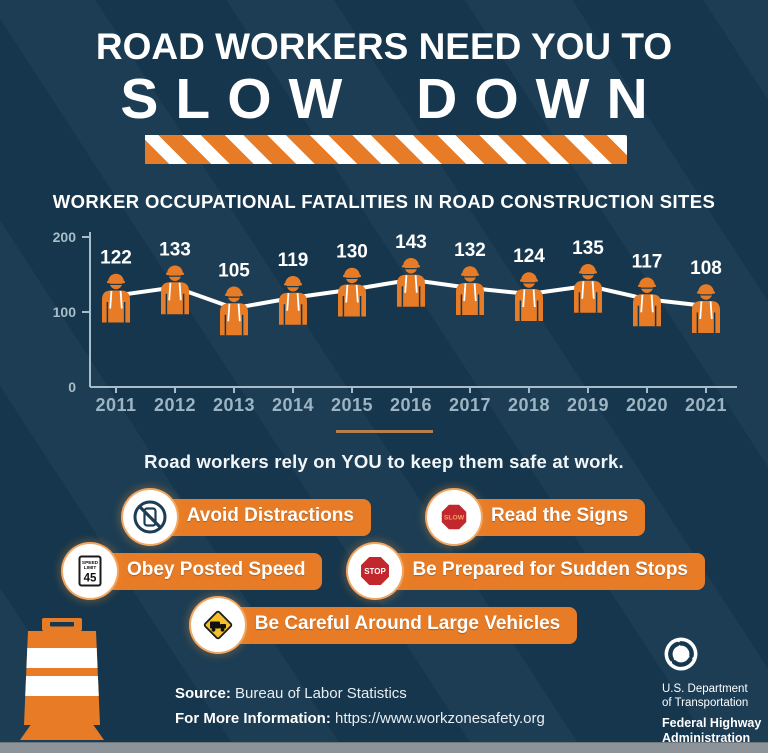  What do you see at coordinates (706, 268) in the screenshot?
I see `chart-value-label: 108` at bounding box center [706, 268].